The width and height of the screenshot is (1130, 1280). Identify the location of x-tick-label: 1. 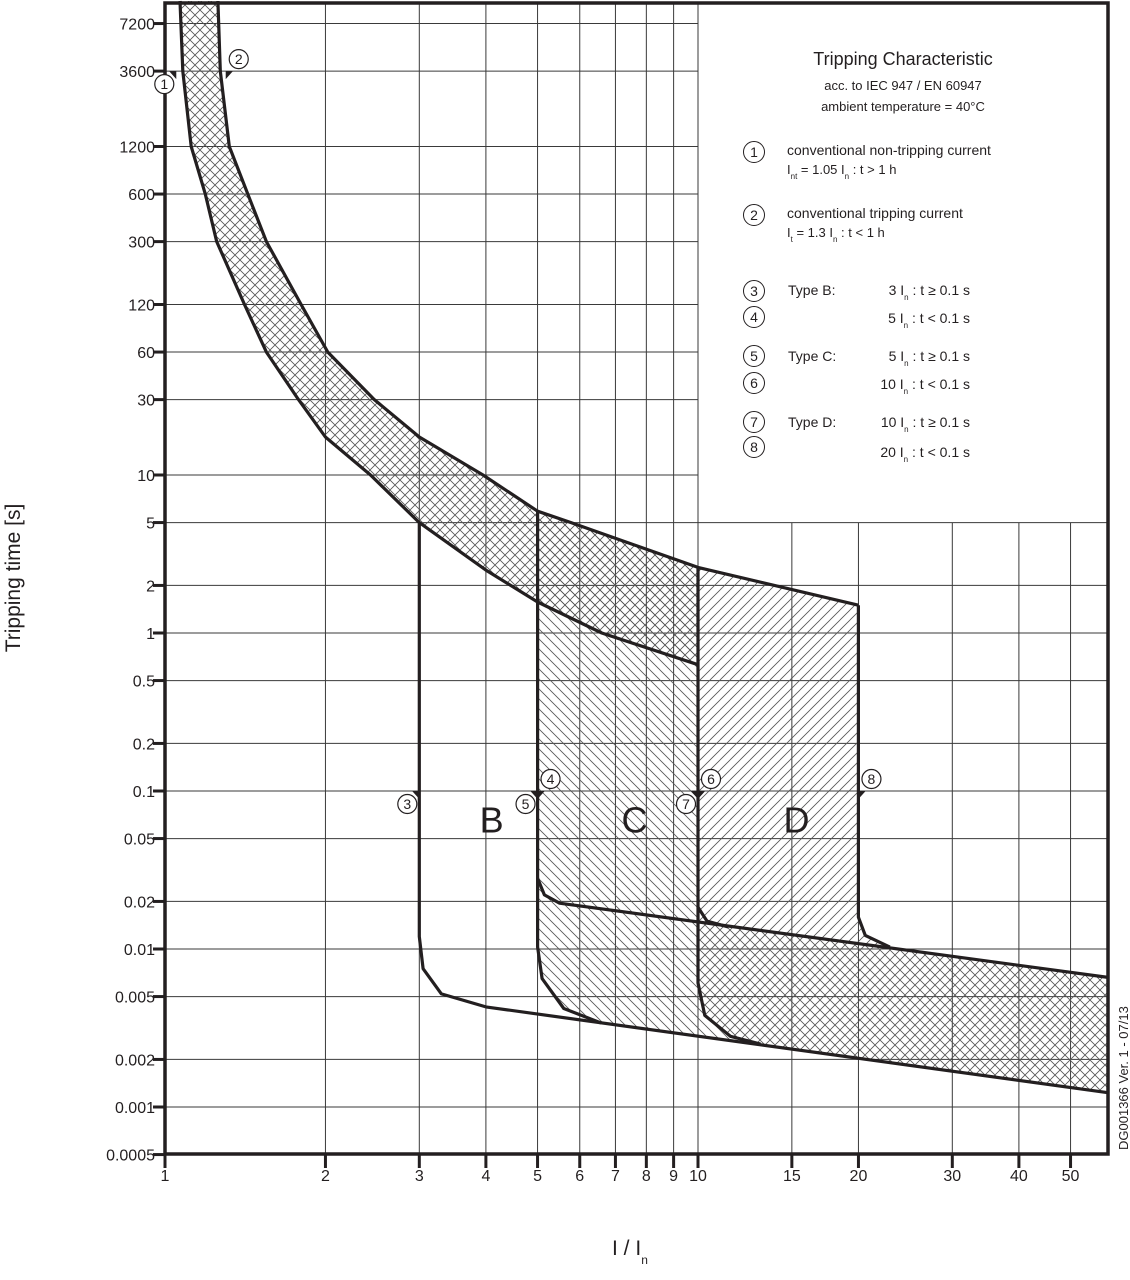
(165, 1176).